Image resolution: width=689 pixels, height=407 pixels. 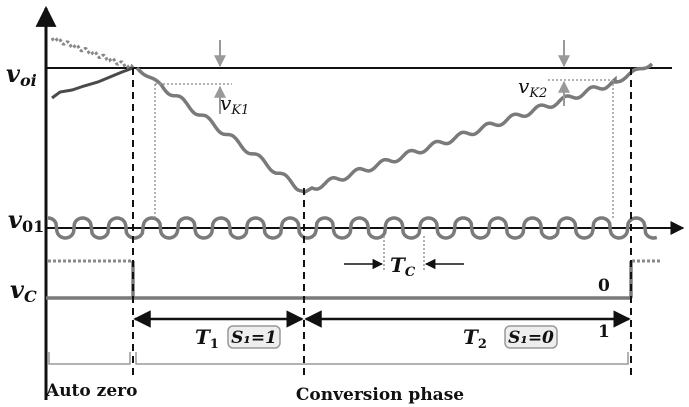 What do you see at coordinates (89, 358) in the screenshot?
I see `auto-zero-bracket` at bounding box center [89, 358].